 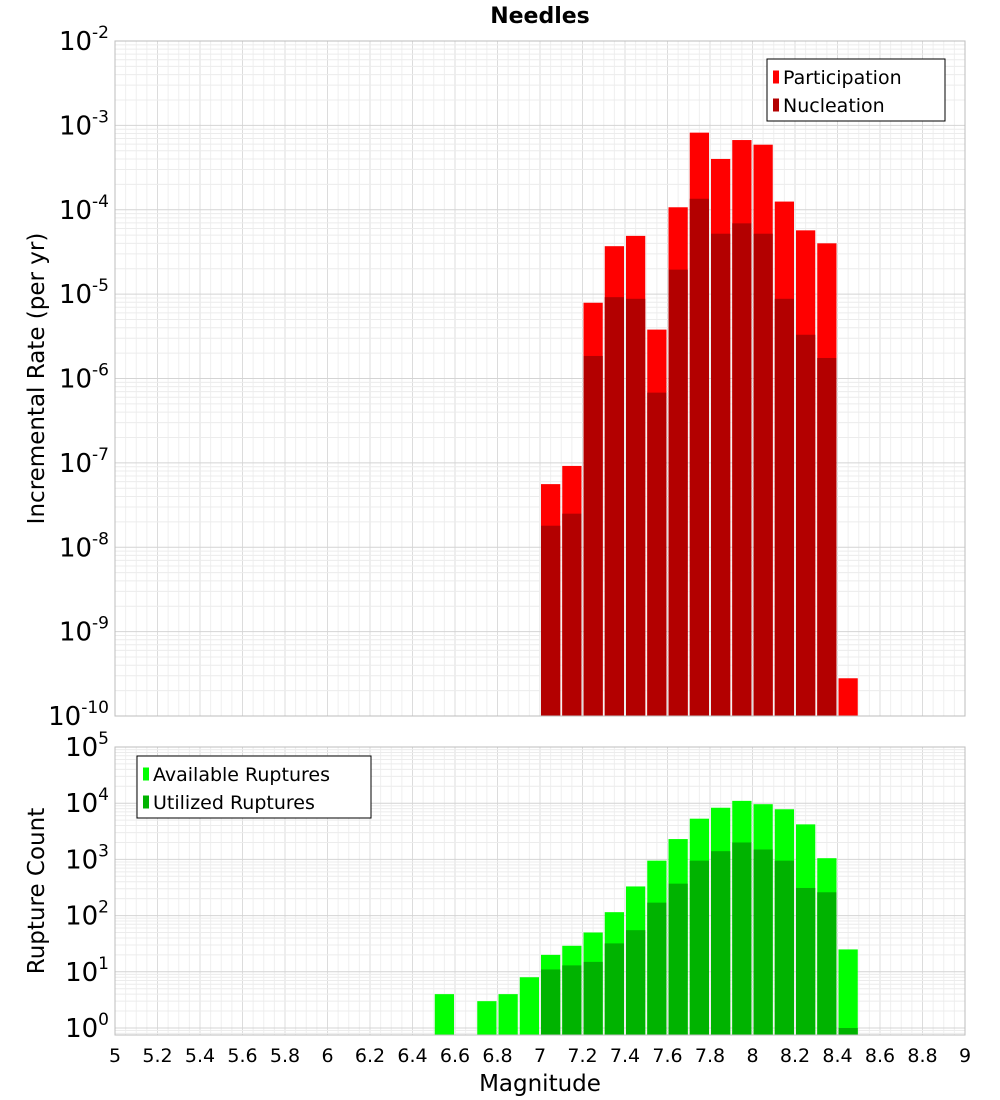 What do you see at coordinates (84, 546) in the screenshot?
I see `rate-y-tick-label: 10⁻⁸` at bounding box center [84, 546].